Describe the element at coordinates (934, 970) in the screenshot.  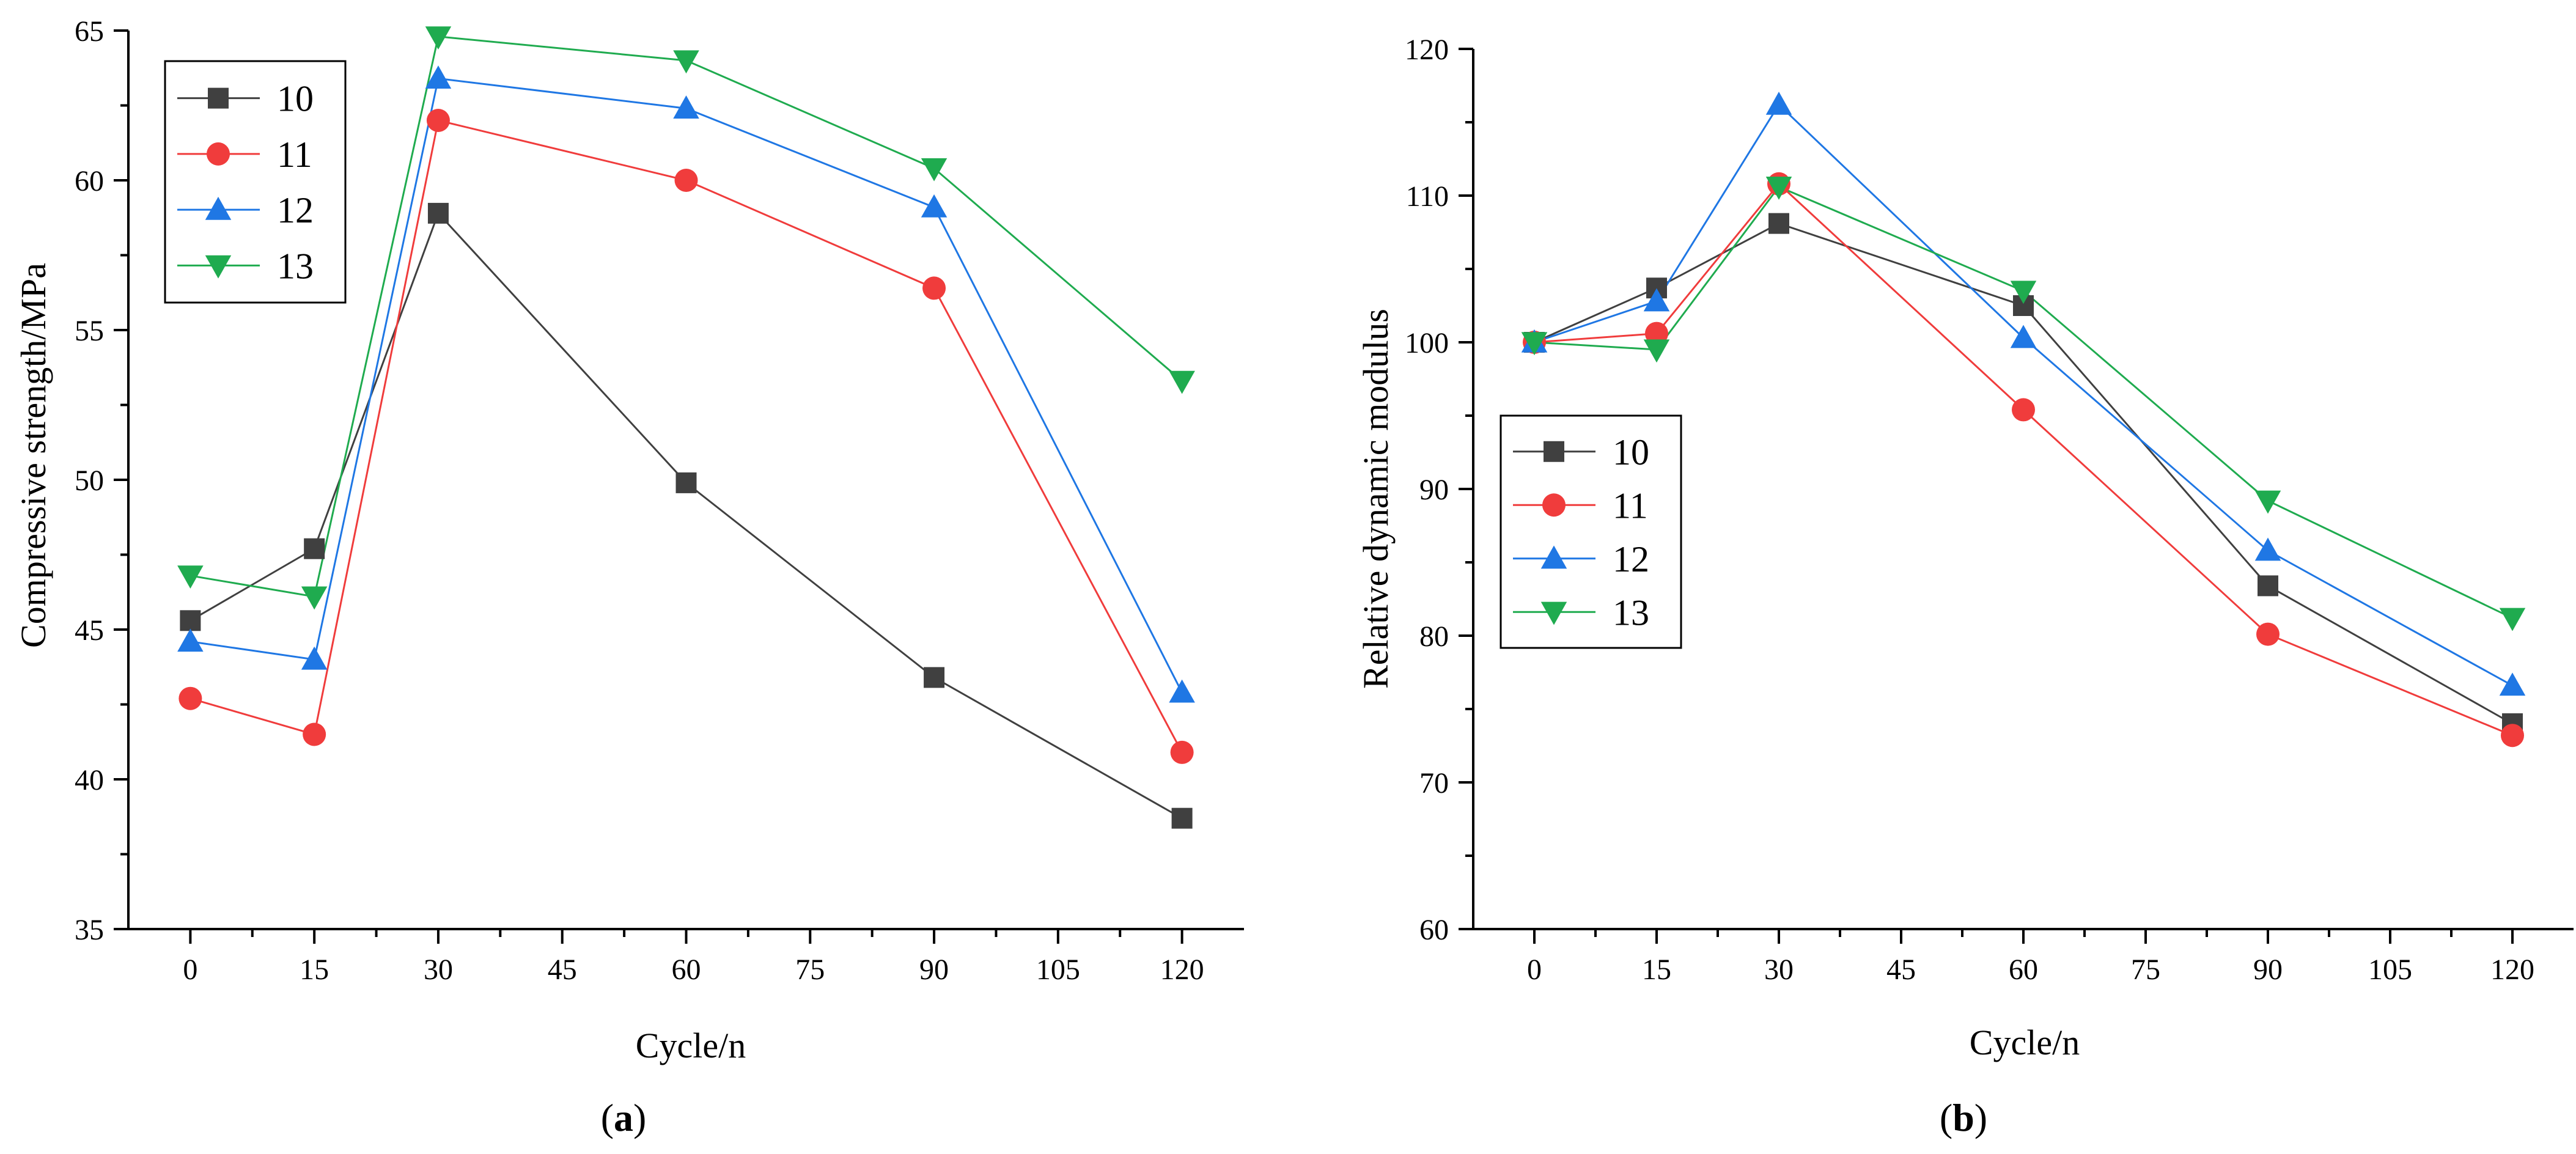
I see `panel-a-x-tick-label: 90` at that location.